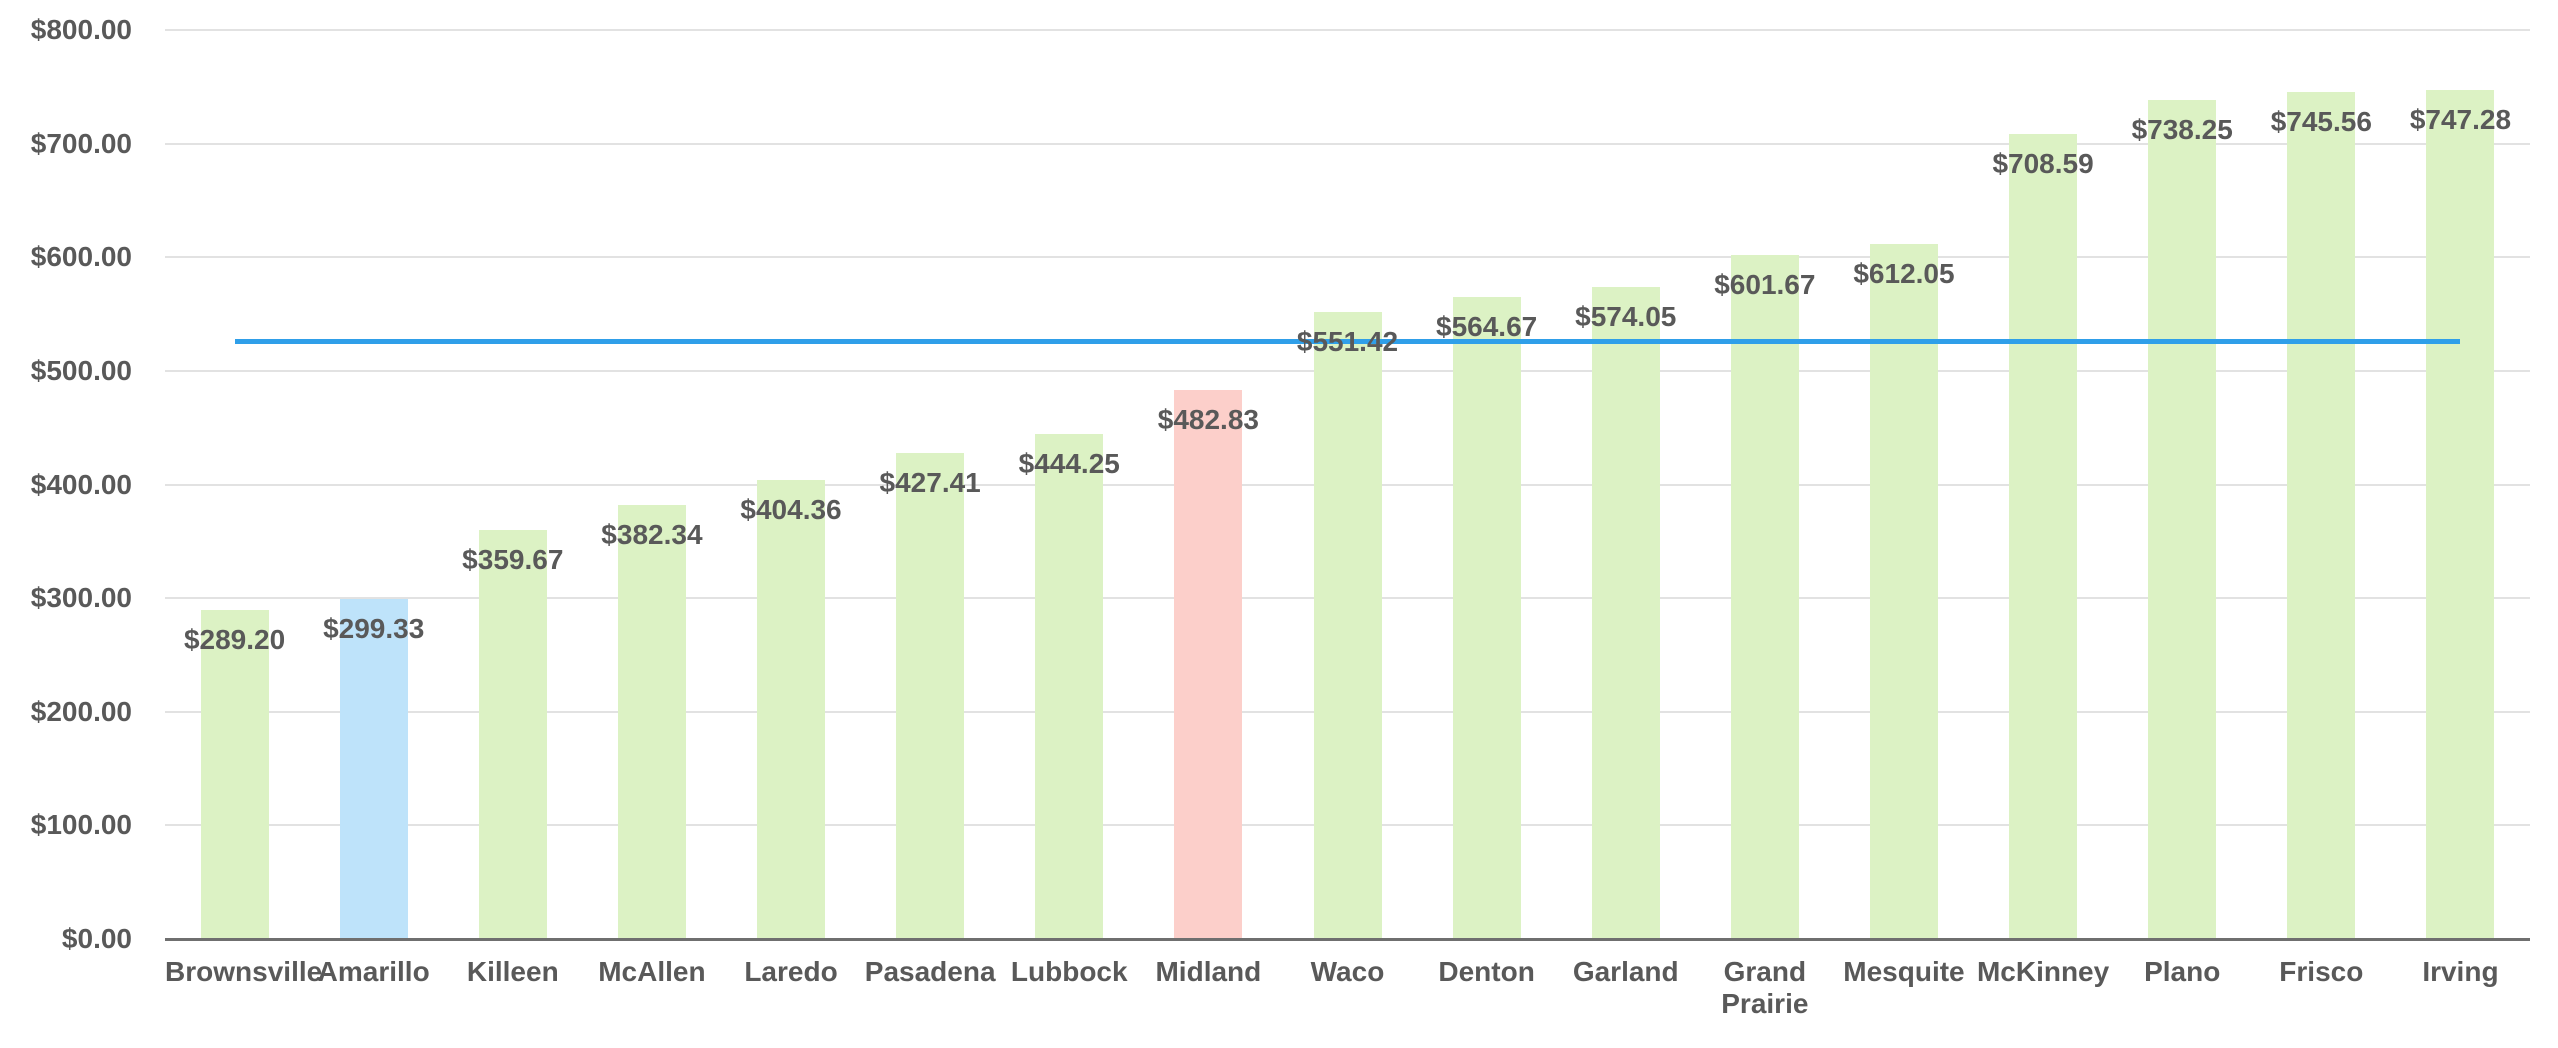 The width and height of the screenshot is (2558, 1048). I want to click on bar-value-label-amarillo: $299.33, so click(374, 628).